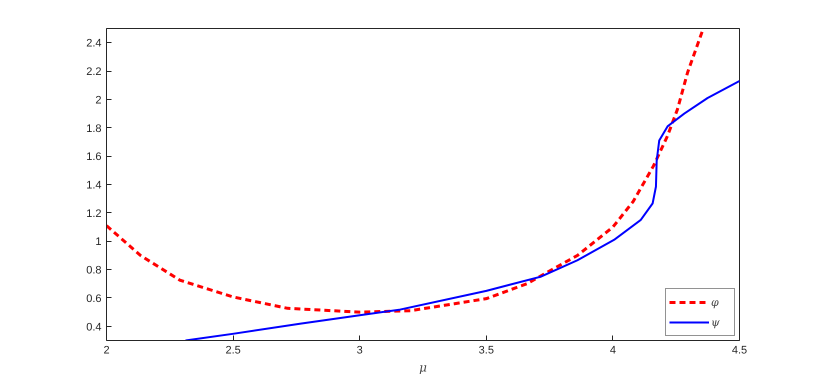  Describe the element at coordinates (94, 270) in the screenshot. I see `y-tick-label: 0.8` at that location.